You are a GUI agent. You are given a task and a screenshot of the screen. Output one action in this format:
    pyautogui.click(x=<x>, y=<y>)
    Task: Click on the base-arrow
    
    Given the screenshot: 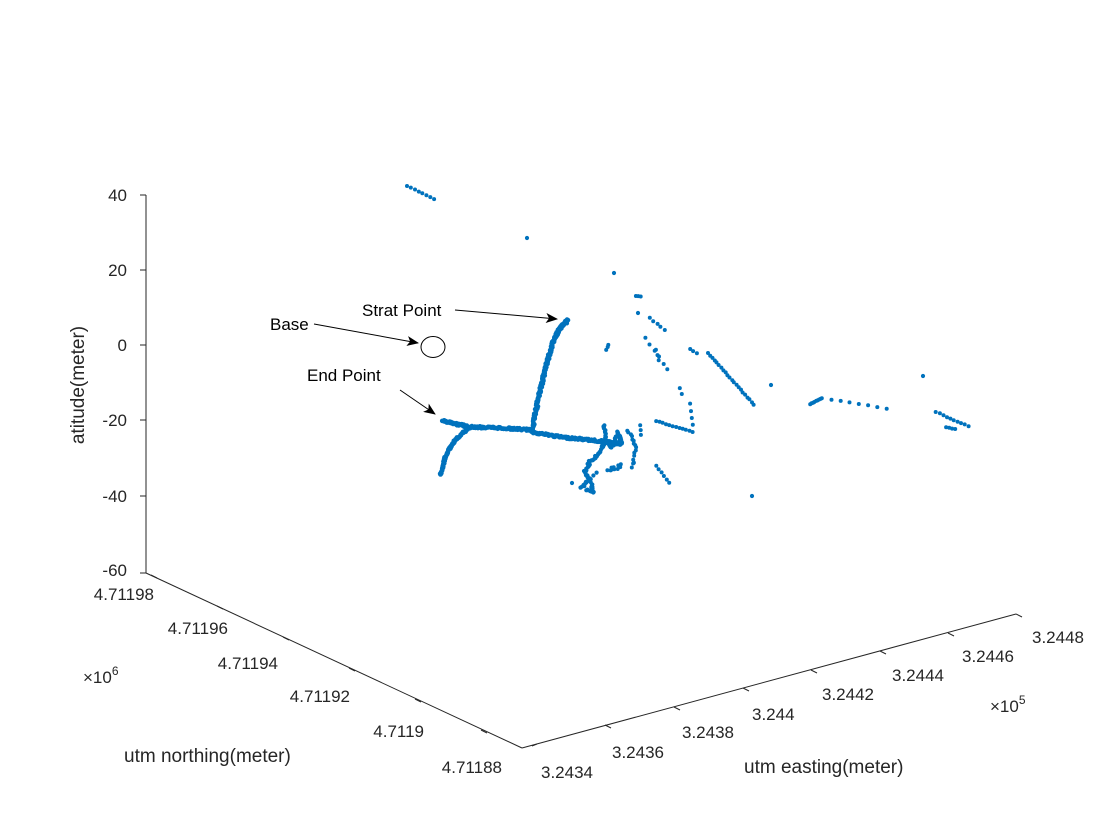 What is the action you would take?
    pyautogui.click(x=366, y=334)
    